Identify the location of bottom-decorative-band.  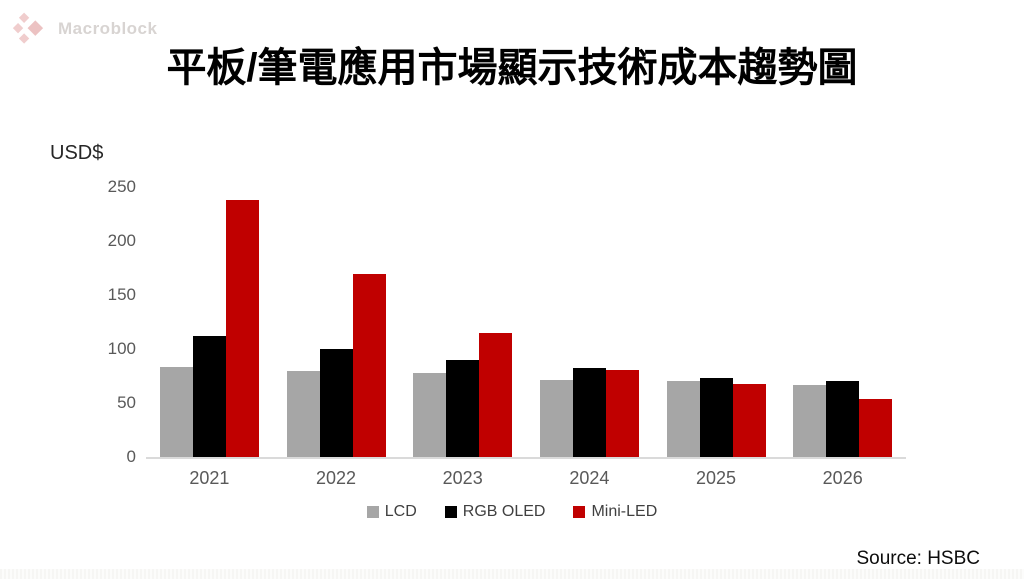
(512, 574).